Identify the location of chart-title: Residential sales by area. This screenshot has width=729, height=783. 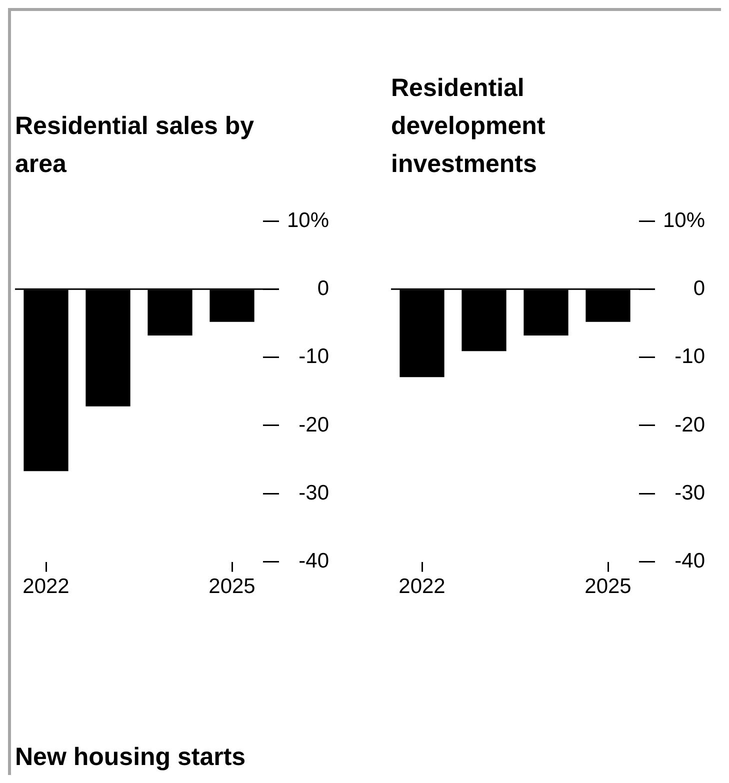
(135, 145).